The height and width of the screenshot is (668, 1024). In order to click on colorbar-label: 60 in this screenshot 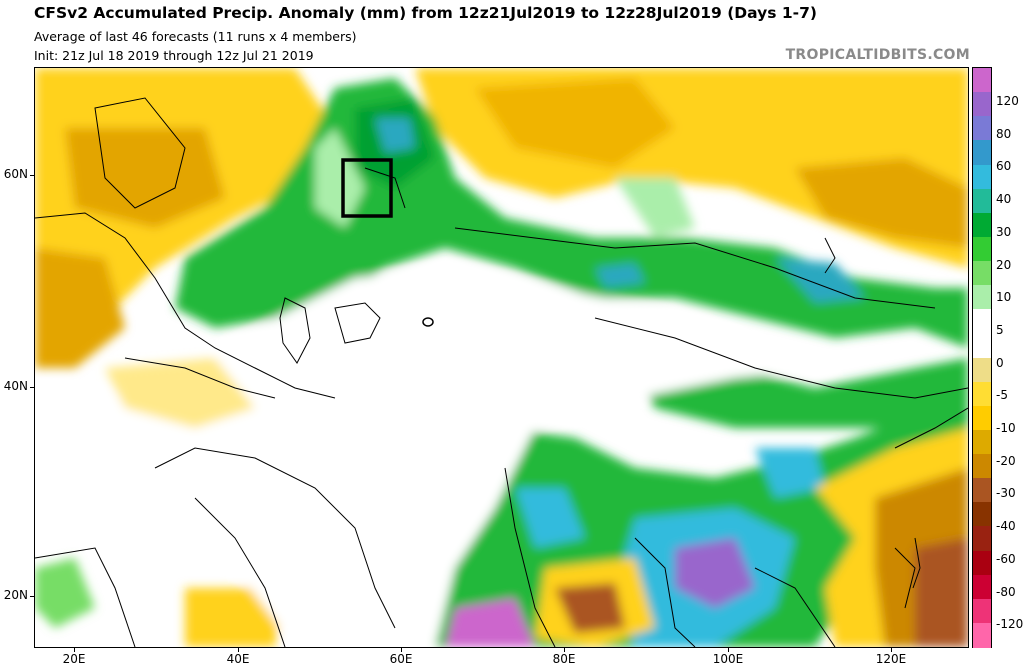, I will do `click(1004, 166)`.